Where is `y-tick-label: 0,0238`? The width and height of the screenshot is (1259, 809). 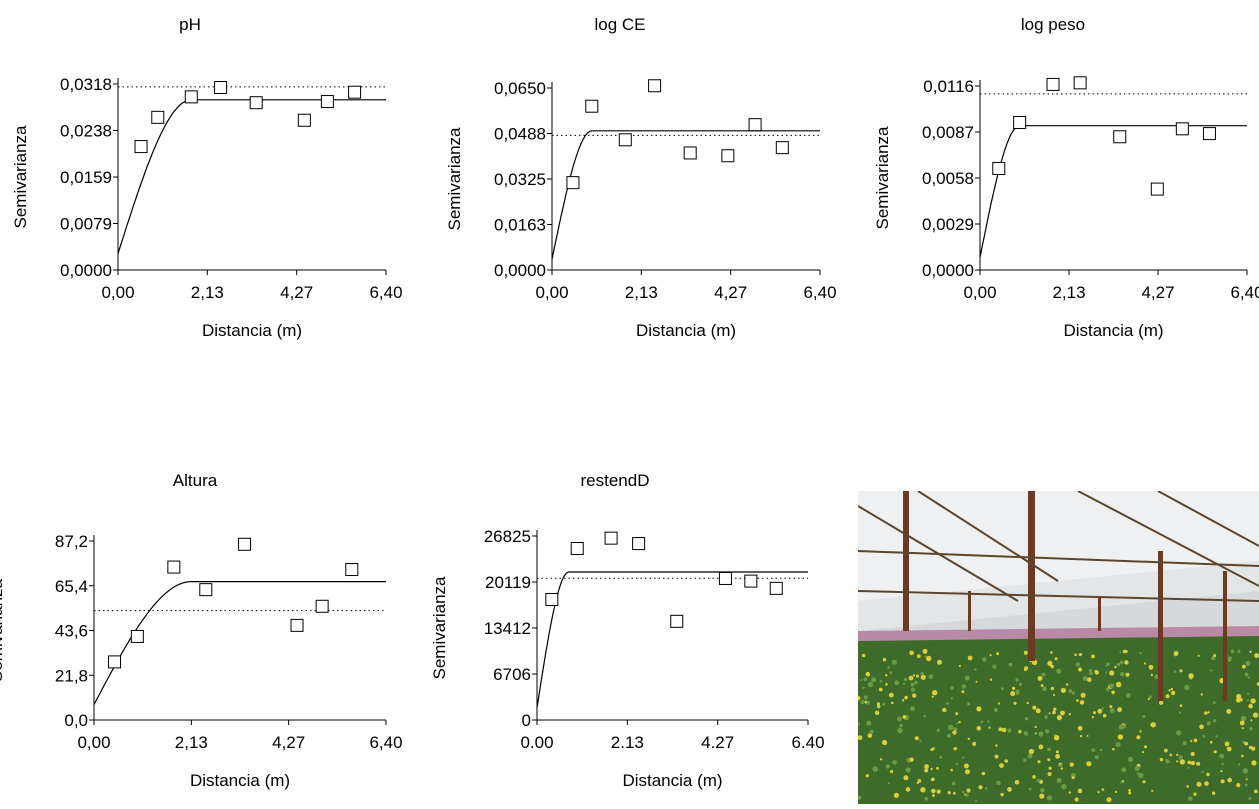
y-tick-label: 0,0238 is located at coordinates (86, 131).